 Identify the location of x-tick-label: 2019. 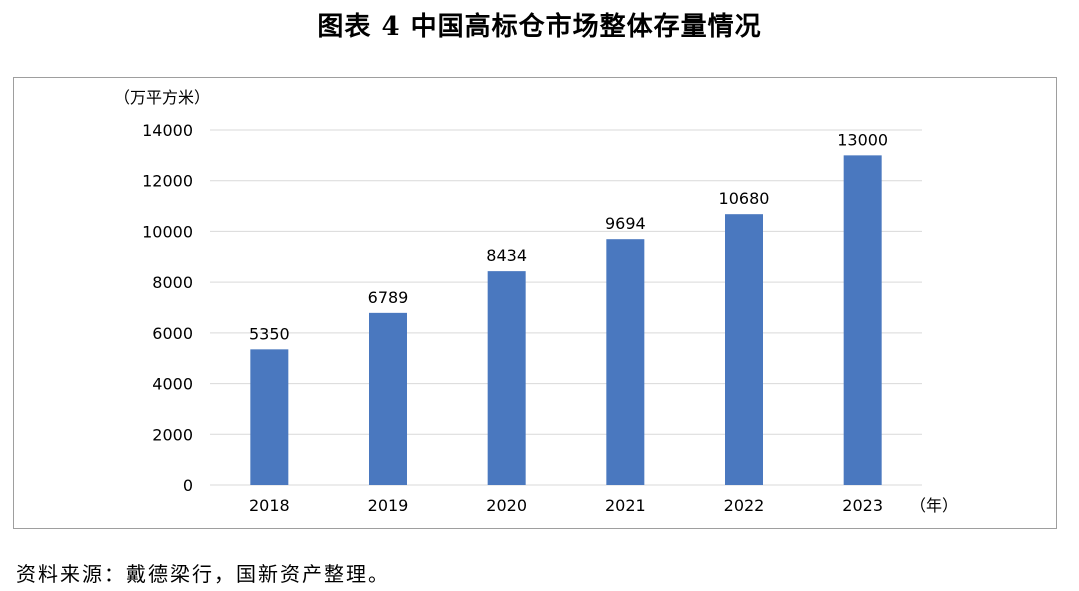
(388, 505).